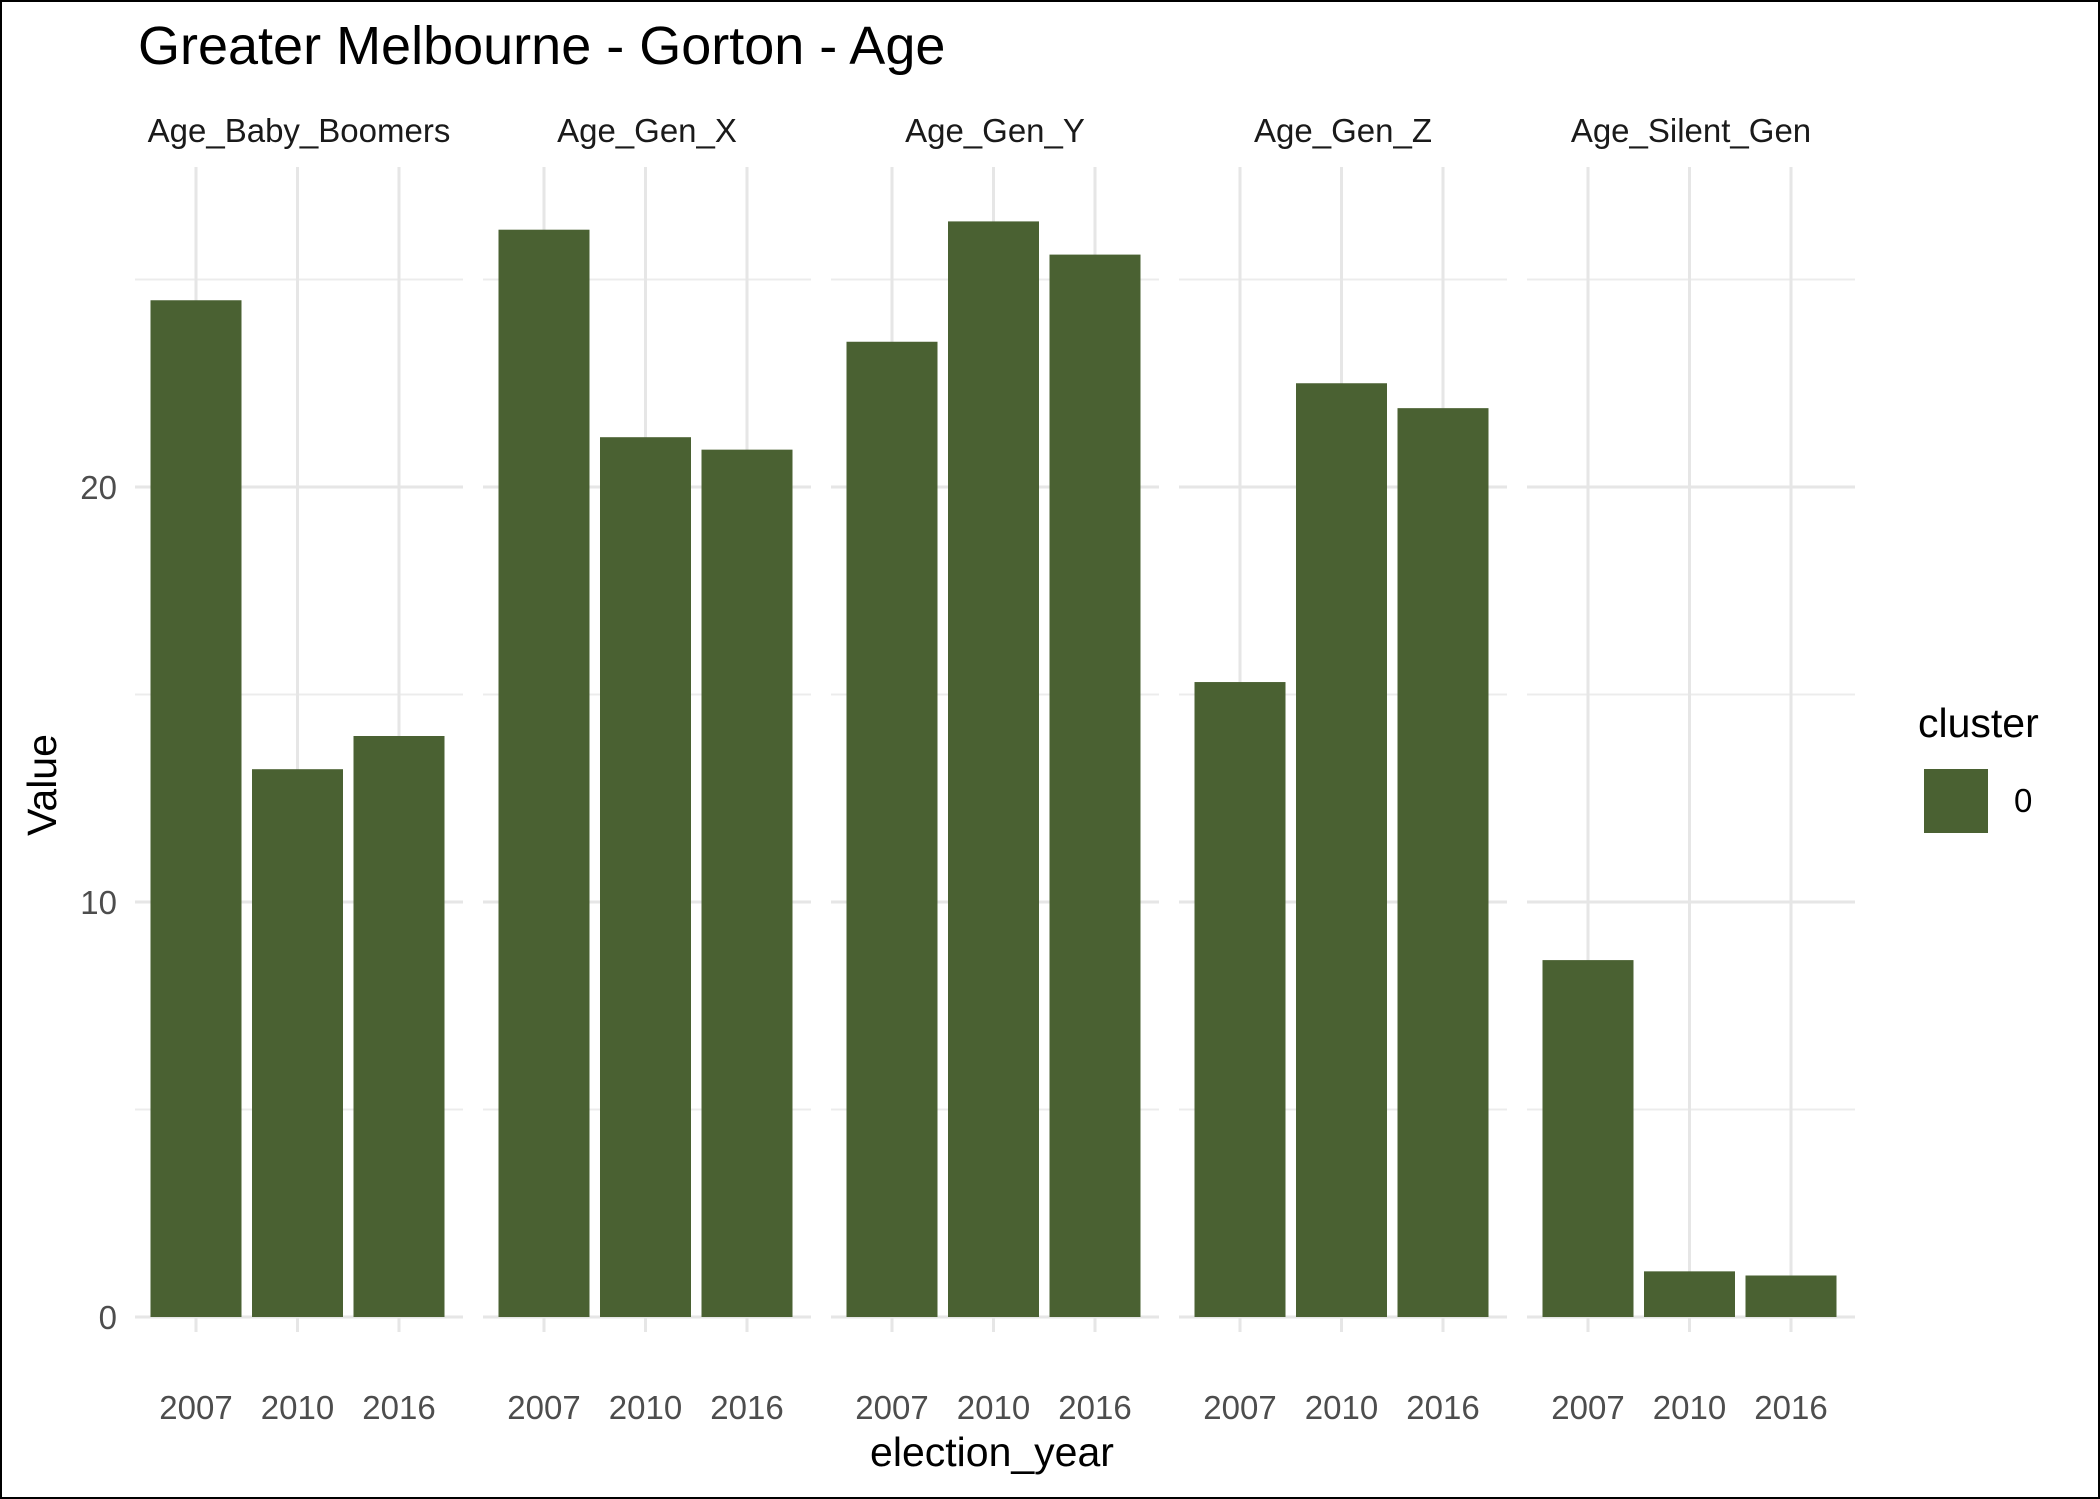 Image resolution: width=2100 pixels, height=1499 pixels. I want to click on chart-title: Greater Melbourne - Gorton - Age, so click(541, 46).